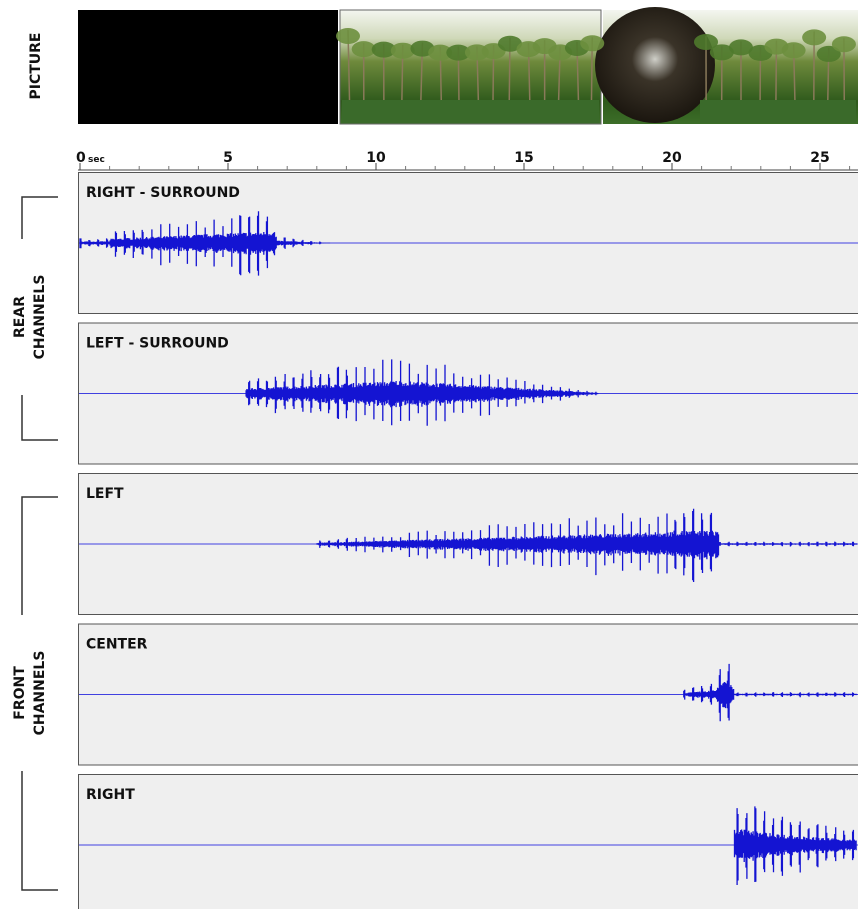  Describe the element at coordinates (376, 158) in the screenshot. I see `tick-label: 10` at that location.